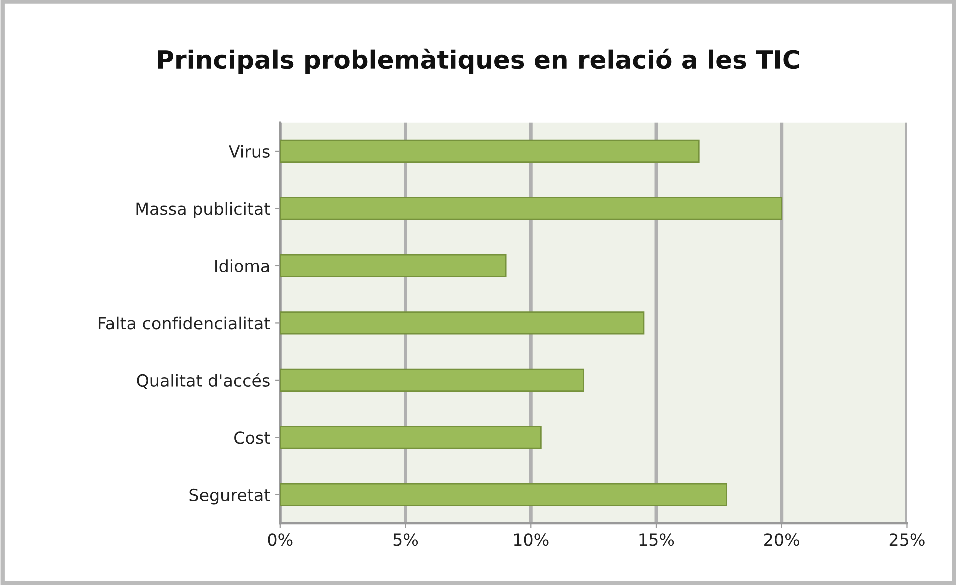 The height and width of the screenshot is (585, 957). What do you see at coordinates (249, 151) in the screenshot?
I see `y-tick-label: Virus` at bounding box center [249, 151].